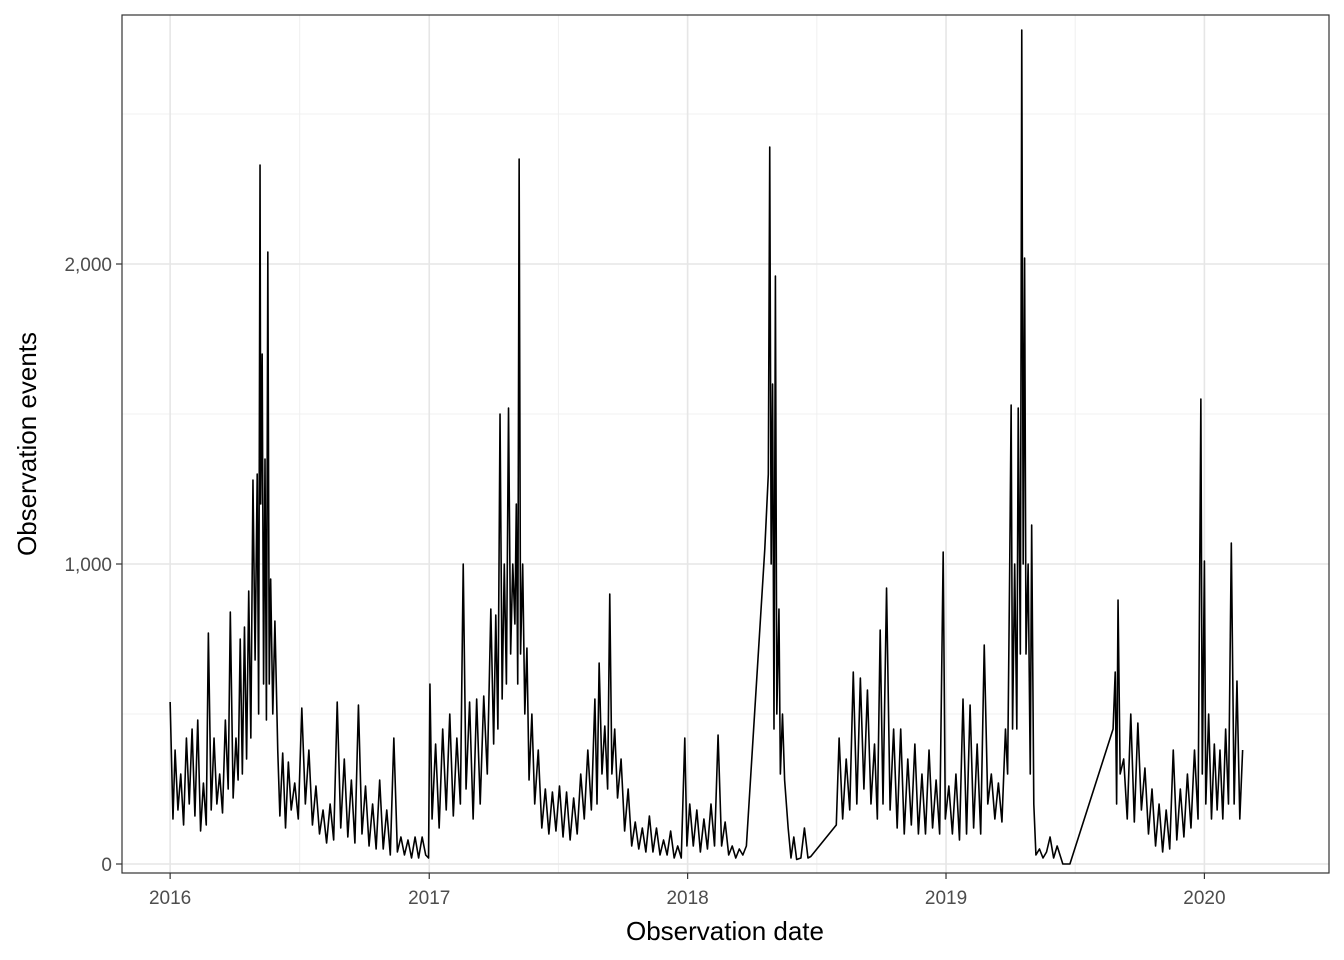 The width and height of the screenshot is (1344, 960). Describe the element at coordinates (725, 931) in the screenshot. I see `x-axis-title: Observation date` at that location.